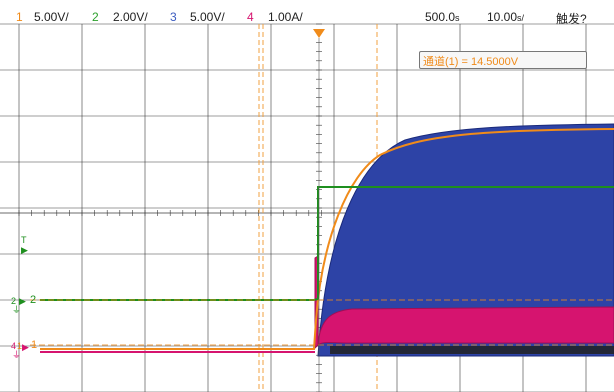 The height and width of the screenshot is (392, 614). Describe the element at coordinates (24, 240) in the screenshot. I see `trigger-level-label: T` at that location.